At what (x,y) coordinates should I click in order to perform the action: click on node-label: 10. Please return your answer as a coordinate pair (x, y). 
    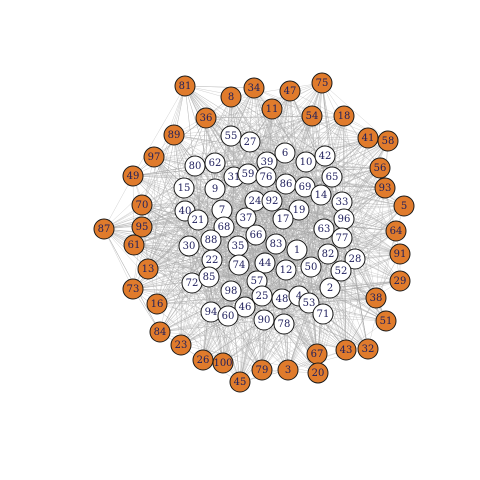
    Looking at the image, I should click on (306, 162).